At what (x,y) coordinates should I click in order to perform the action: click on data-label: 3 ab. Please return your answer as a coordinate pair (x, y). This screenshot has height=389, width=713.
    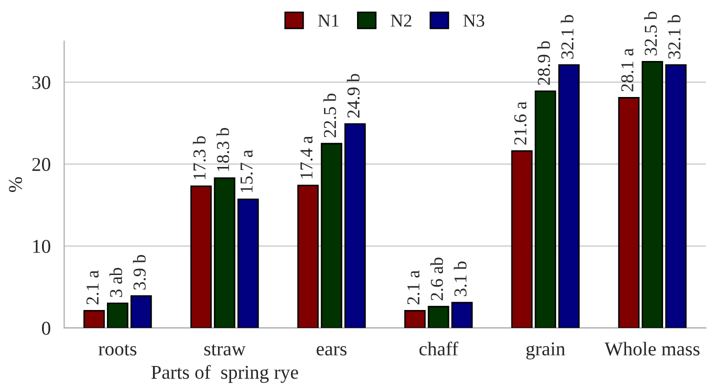
    Looking at the image, I should click on (115, 282).